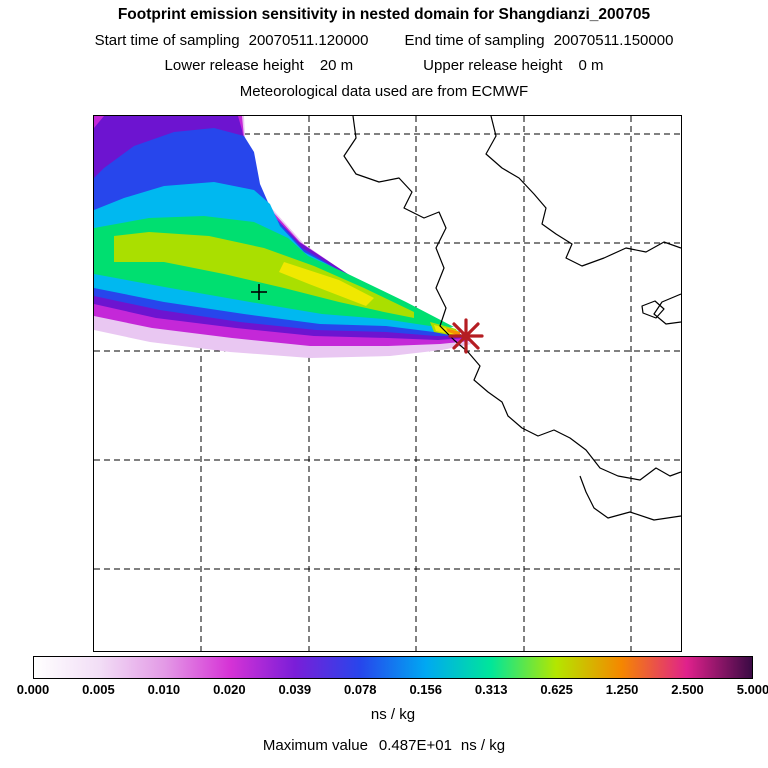 Image resolution: width=768 pixels, height=768 pixels. I want to click on coastline-peninsula-north, so click(583, 191).